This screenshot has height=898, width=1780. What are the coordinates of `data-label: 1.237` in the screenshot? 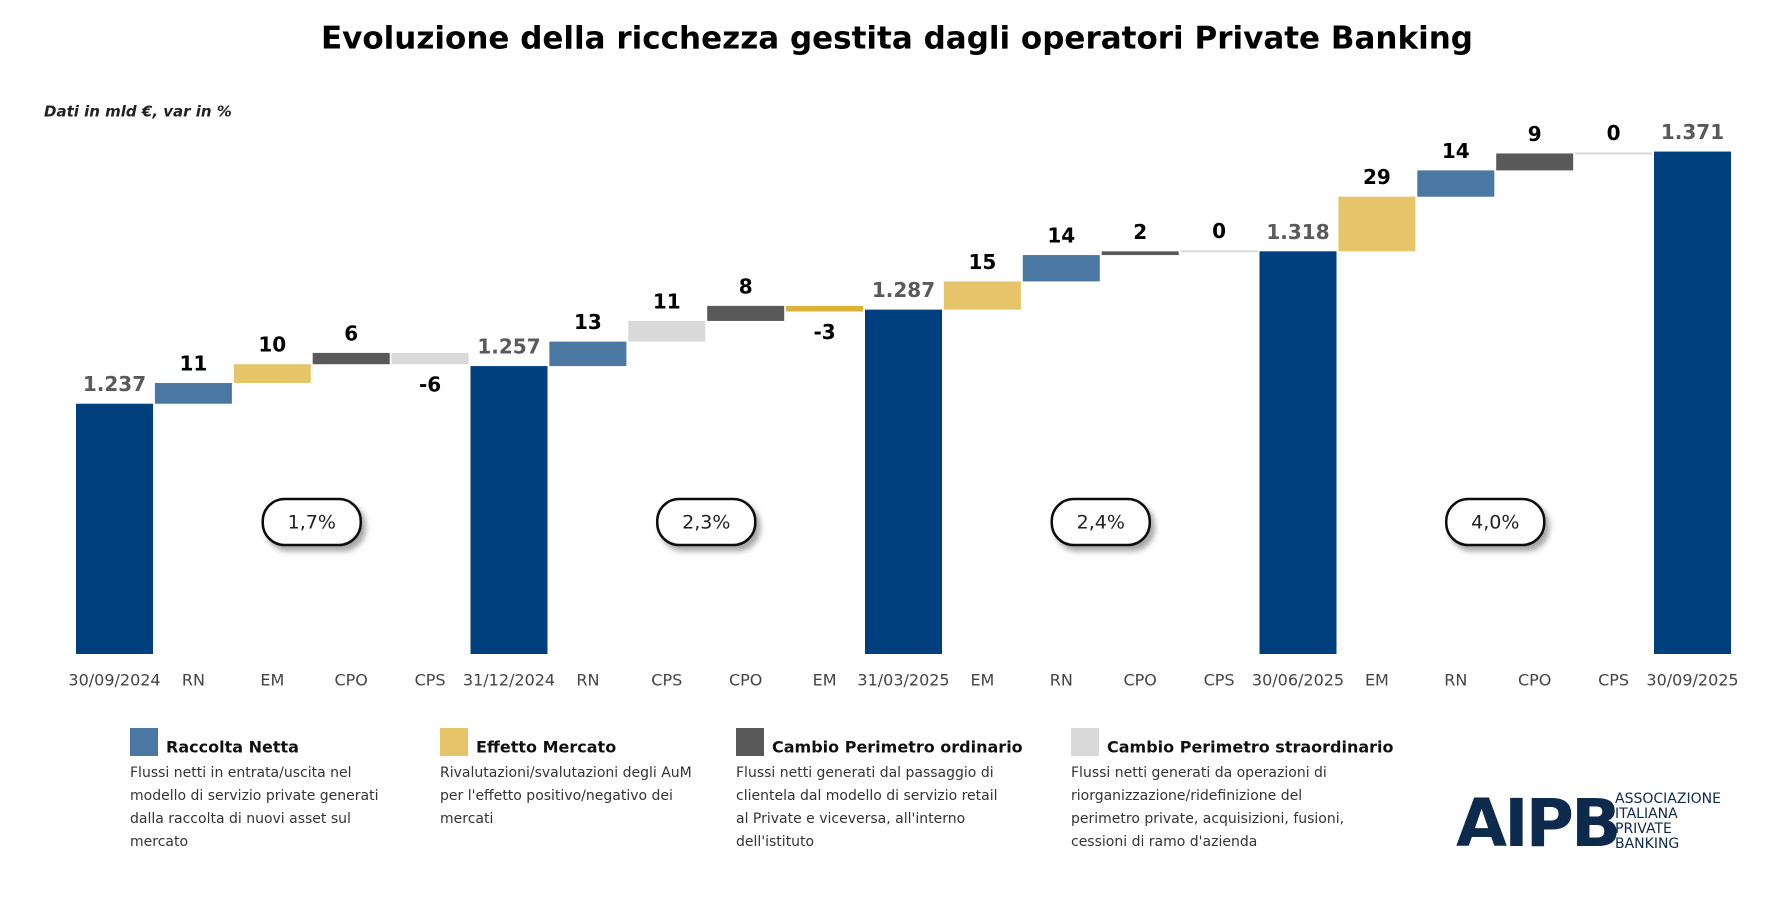 It's located at (114, 384).